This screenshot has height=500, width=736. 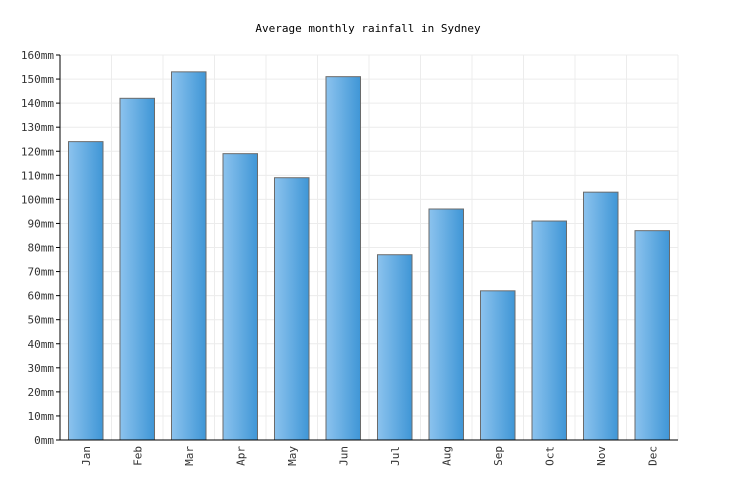 What do you see at coordinates (394, 347) in the screenshot?
I see `bar-jul` at bounding box center [394, 347].